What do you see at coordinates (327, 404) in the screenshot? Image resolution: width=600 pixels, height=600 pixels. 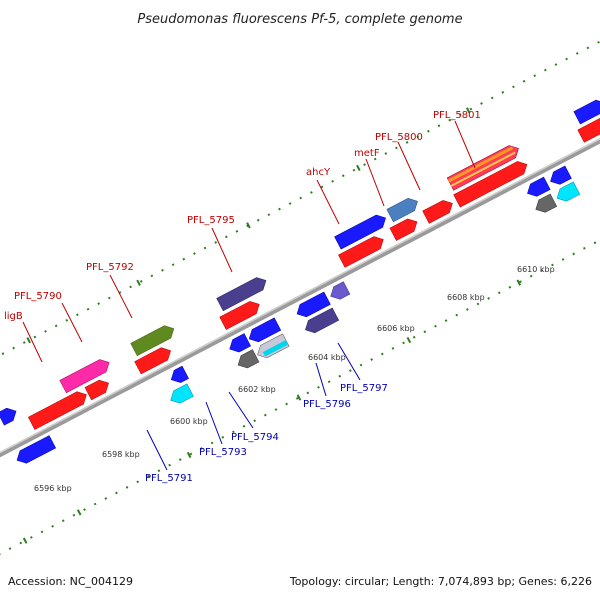 I see `gene-label: PFL_5796` at bounding box center [327, 404].